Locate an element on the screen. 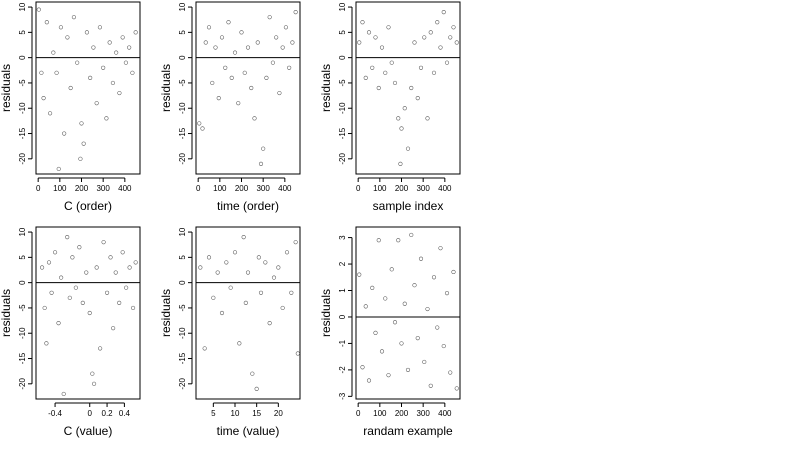 The width and height of the screenshot is (800, 450). x-tick-label: 0 is located at coordinates (38, 188).